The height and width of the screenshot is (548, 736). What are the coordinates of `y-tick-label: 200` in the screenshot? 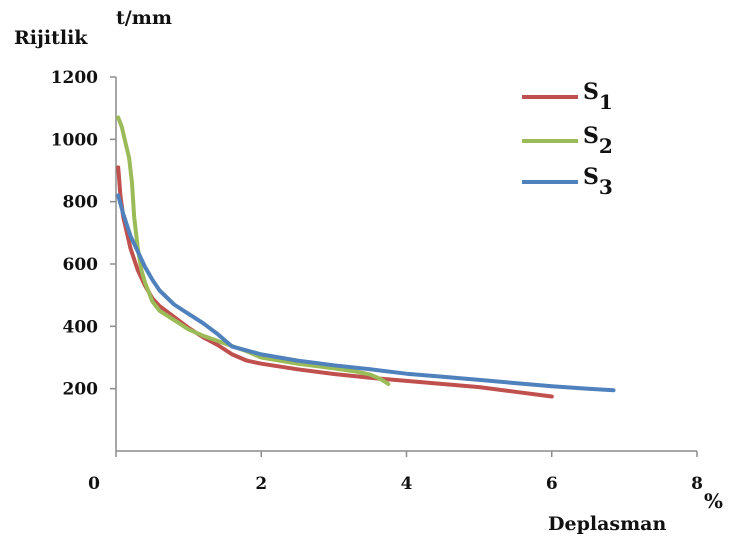 It's located at (81, 390).